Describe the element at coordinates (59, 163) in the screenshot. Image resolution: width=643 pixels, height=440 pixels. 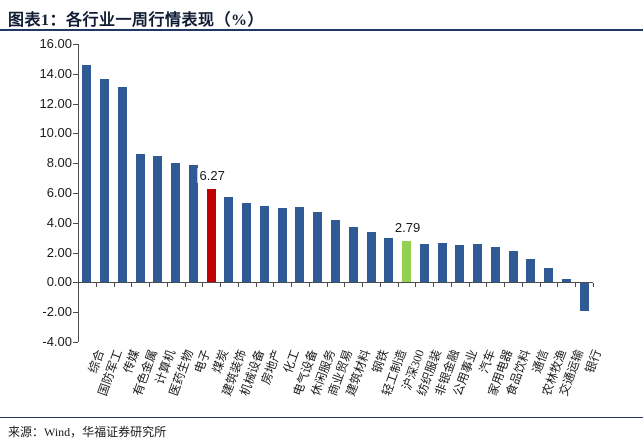
I see `y-axis-label: 8.00` at that location.